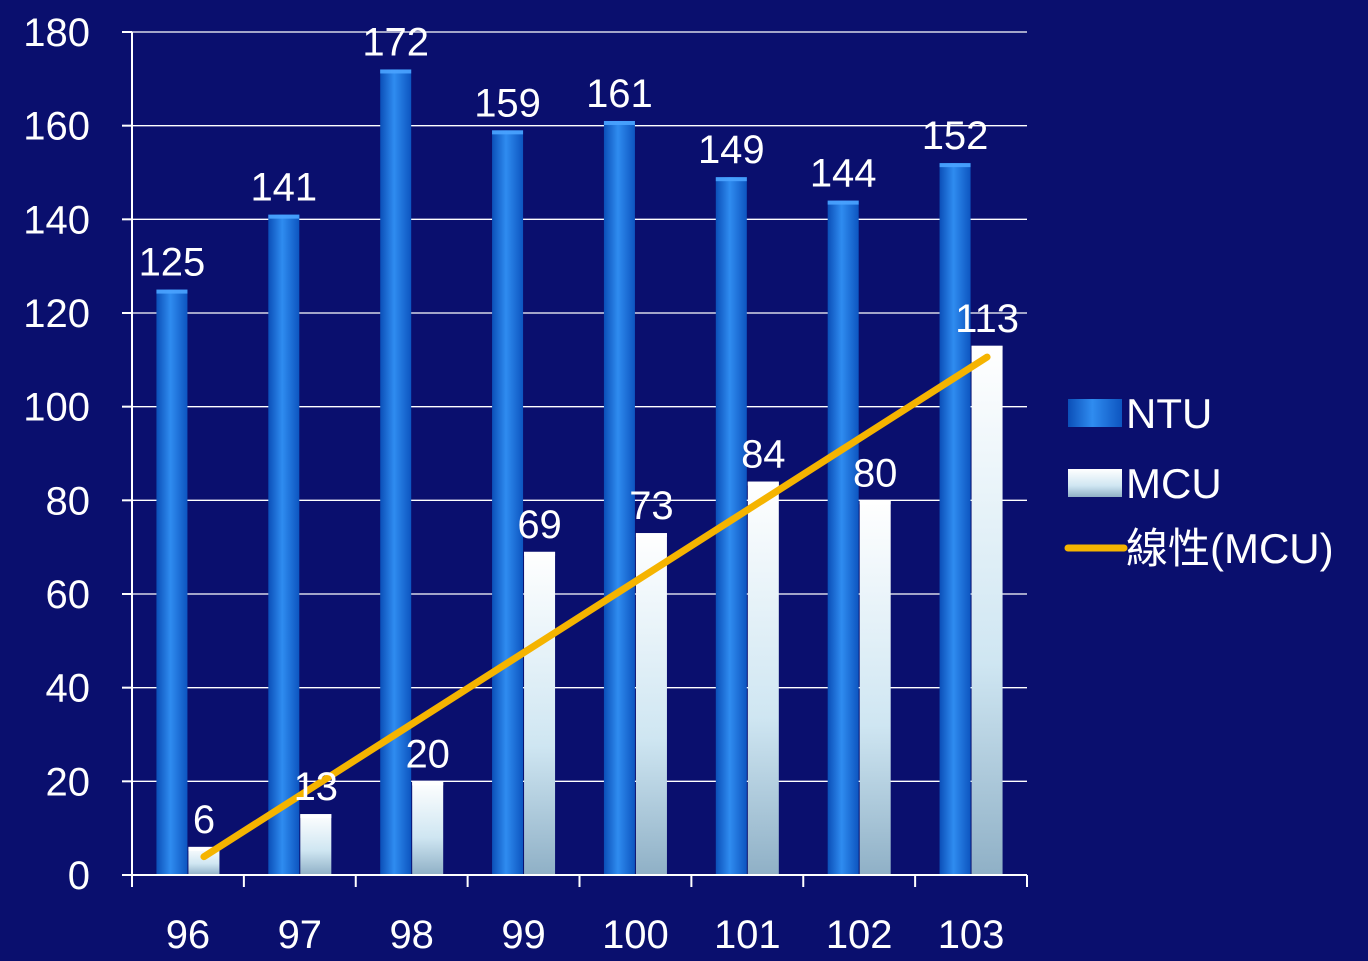 The height and width of the screenshot is (961, 1368). Describe the element at coordinates (68, 595) in the screenshot. I see `y-tick-label: 60` at that location.